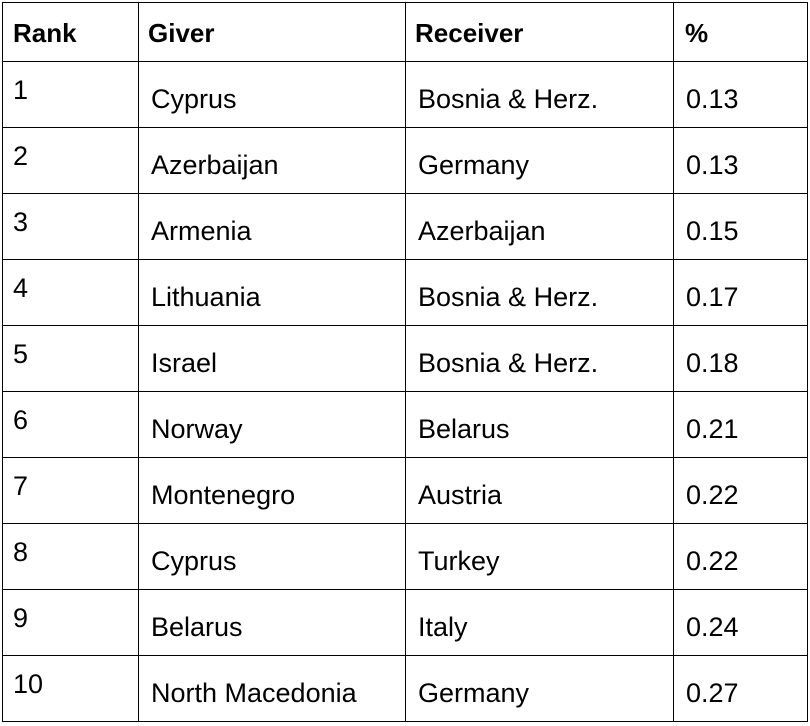 Image resolution: width=810 pixels, height=726 pixels. What do you see at coordinates (272, 358) in the screenshot?
I see `cell-giver: Israel` at bounding box center [272, 358].